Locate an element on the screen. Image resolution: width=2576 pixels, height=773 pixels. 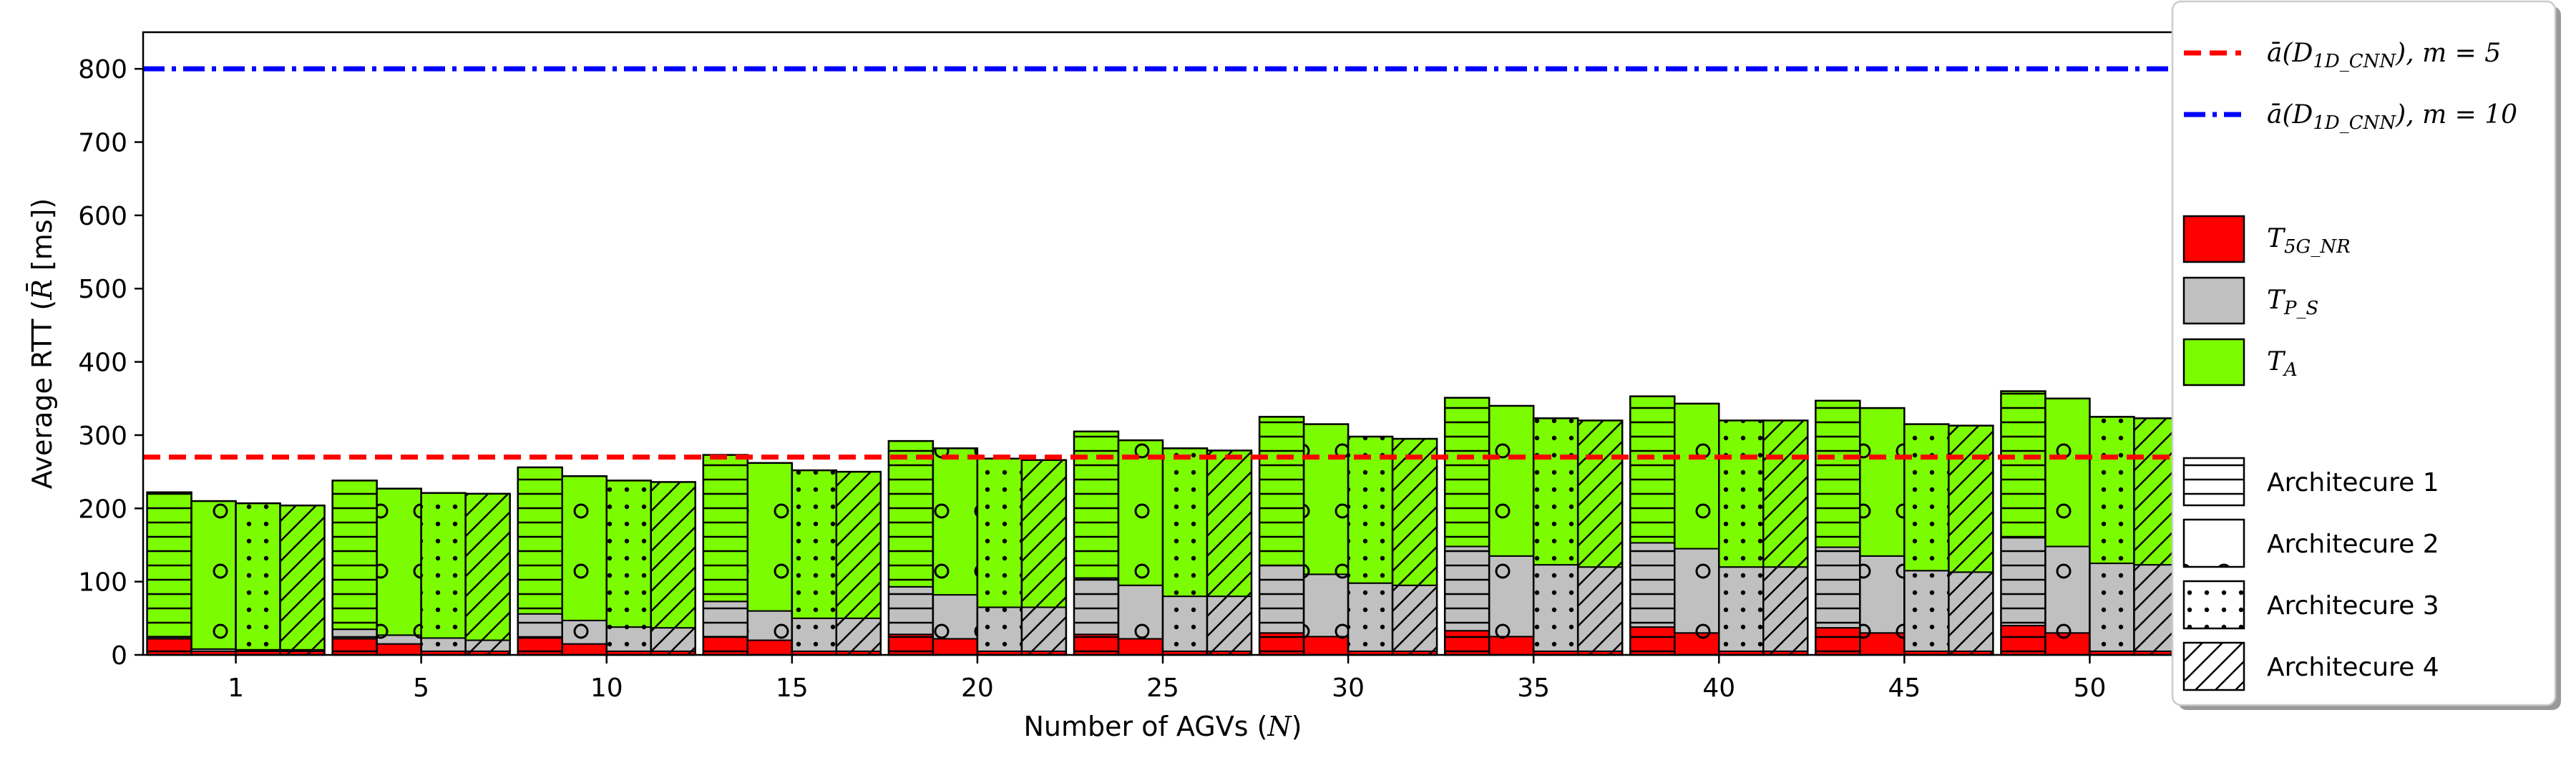
bar-hatch-arch2-n10 is located at coordinates (584, 565).